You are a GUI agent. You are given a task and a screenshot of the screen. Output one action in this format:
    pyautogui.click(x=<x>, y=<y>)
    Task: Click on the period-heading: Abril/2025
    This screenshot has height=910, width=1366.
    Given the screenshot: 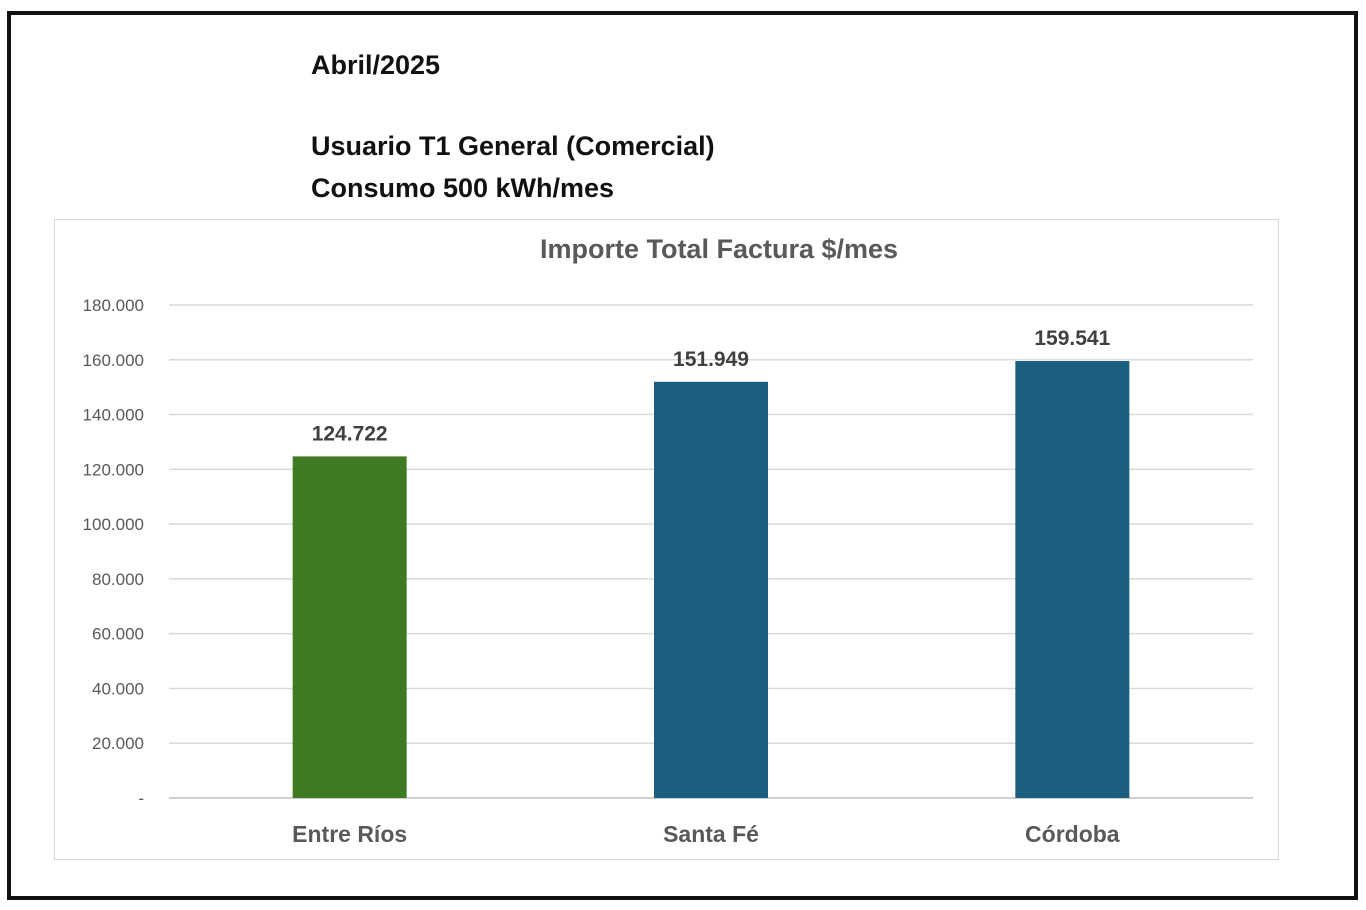 What is the action you would take?
    pyautogui.click(x=376, y=65)
    